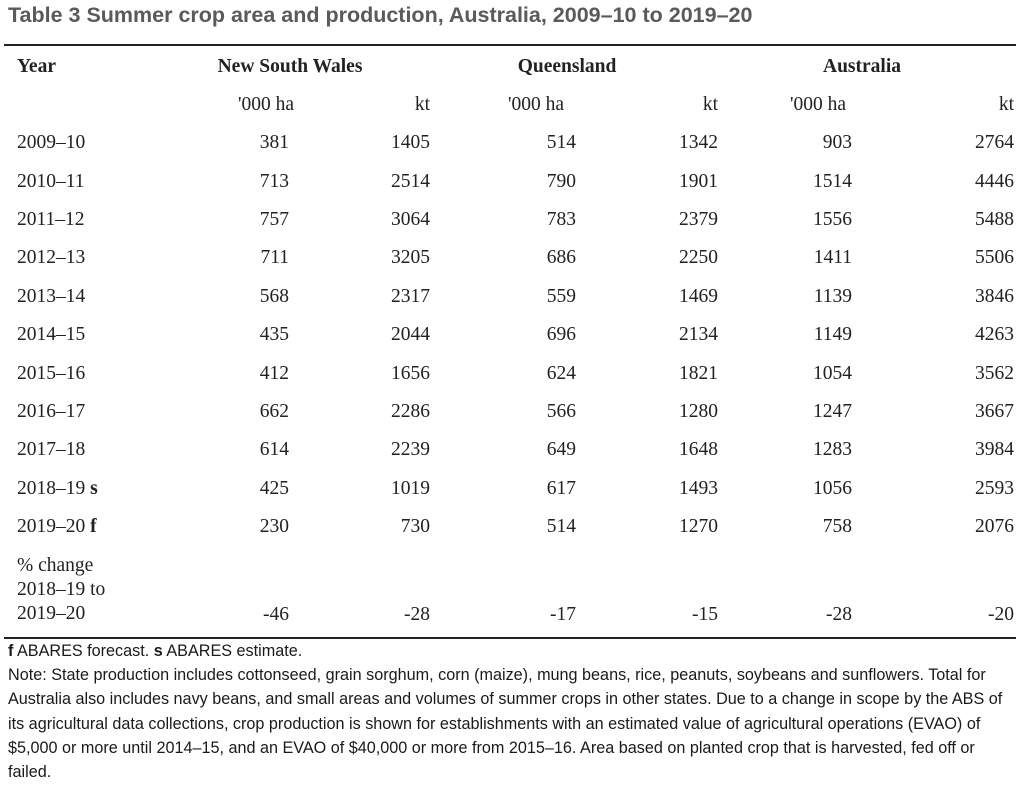 The width and height of the screenshot is (1024, 789). What do you see at coordinates (94, 335) in the screenshot?
I see `cell-year: 2014–15` at bounding box center [94, 335].